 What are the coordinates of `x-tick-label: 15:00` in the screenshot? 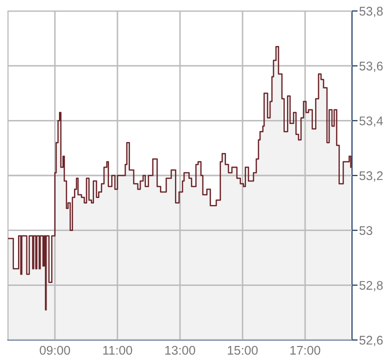 It's located at (243, 350).